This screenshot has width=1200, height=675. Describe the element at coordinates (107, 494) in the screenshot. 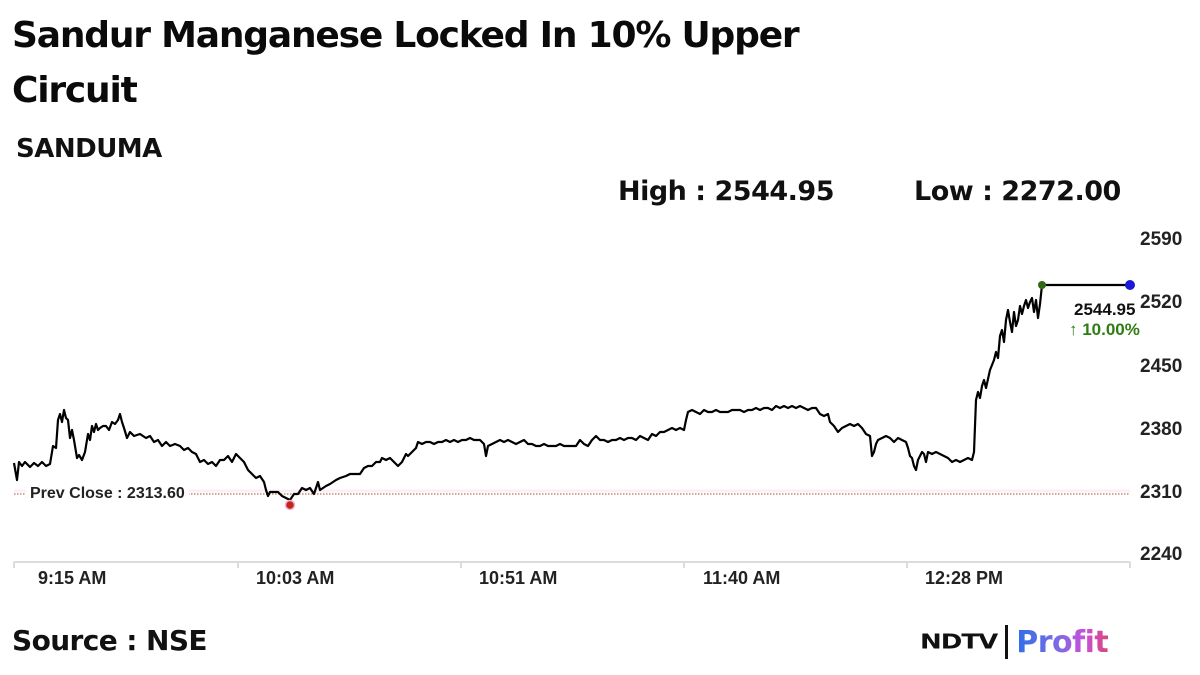

I see `prev-close-label: Prev Close : 2313.60` at that location.